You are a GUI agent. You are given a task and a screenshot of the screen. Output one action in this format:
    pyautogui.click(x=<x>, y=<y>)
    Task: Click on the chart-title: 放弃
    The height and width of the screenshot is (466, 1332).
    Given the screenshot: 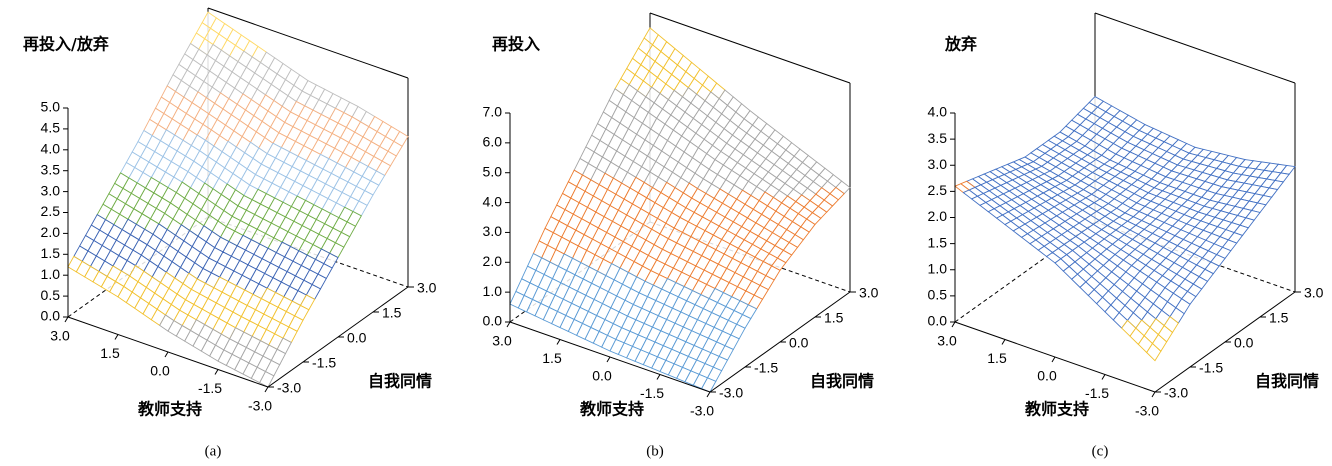 What is the action you would take?
    pyautogui.click(x=960, y=44)
    